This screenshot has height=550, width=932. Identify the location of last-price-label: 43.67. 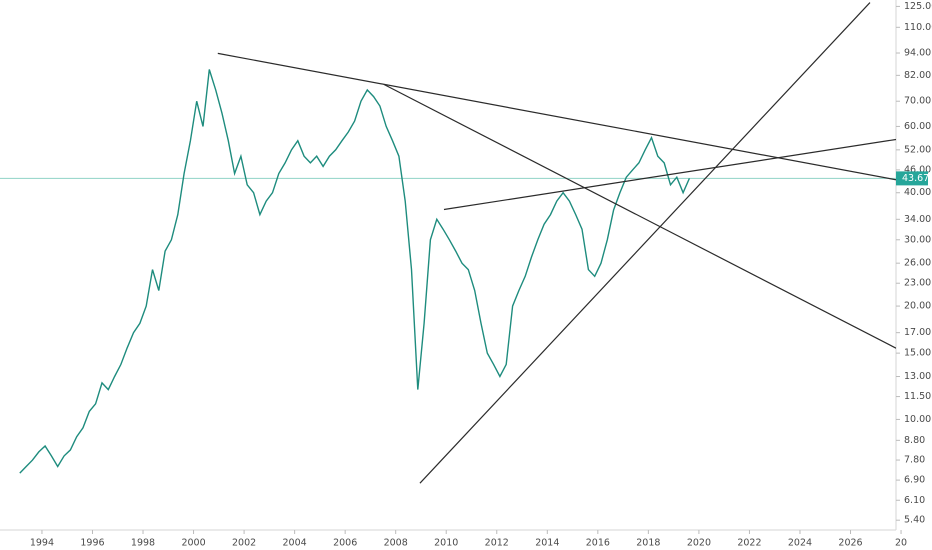
(915, 178).